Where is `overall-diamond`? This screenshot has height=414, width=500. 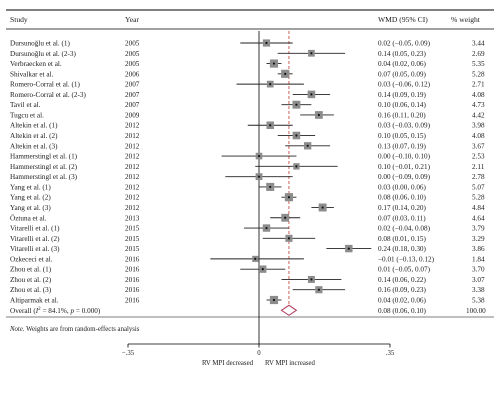
overall-diamond is located at coordinates (289, 310).